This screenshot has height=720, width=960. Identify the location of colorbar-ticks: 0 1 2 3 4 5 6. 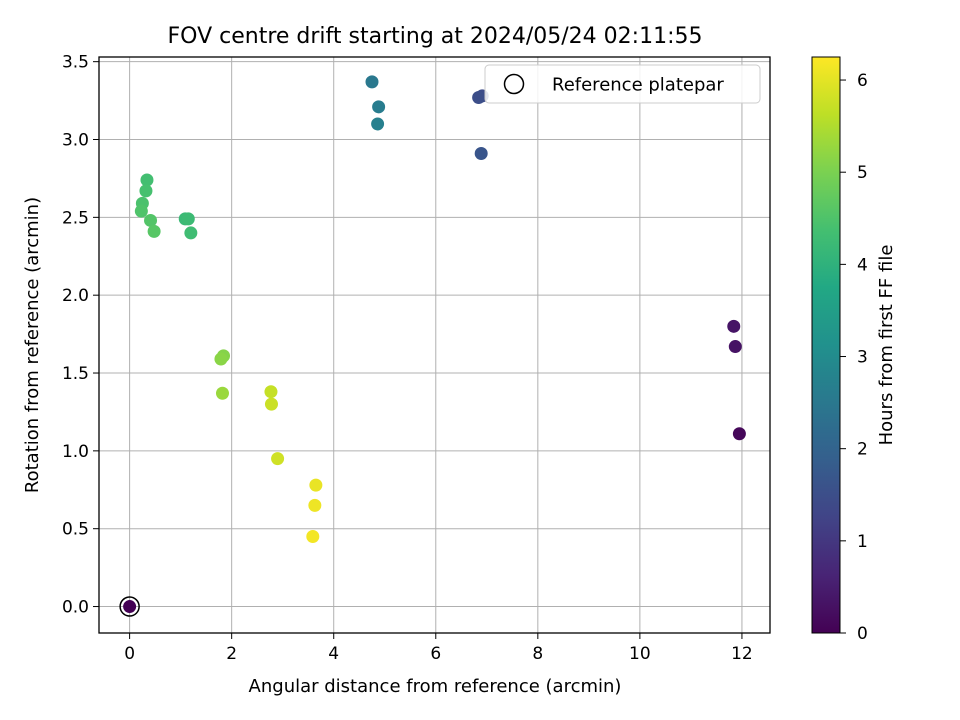
(854, 357).